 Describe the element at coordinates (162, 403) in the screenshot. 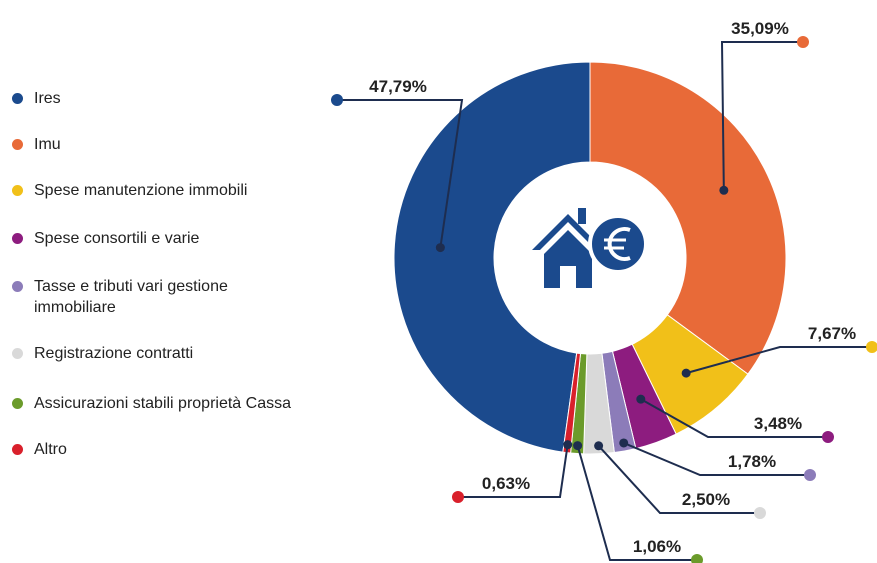

I see `legend-label: Assicurazioni stabili proprietà Cassa` at that location.